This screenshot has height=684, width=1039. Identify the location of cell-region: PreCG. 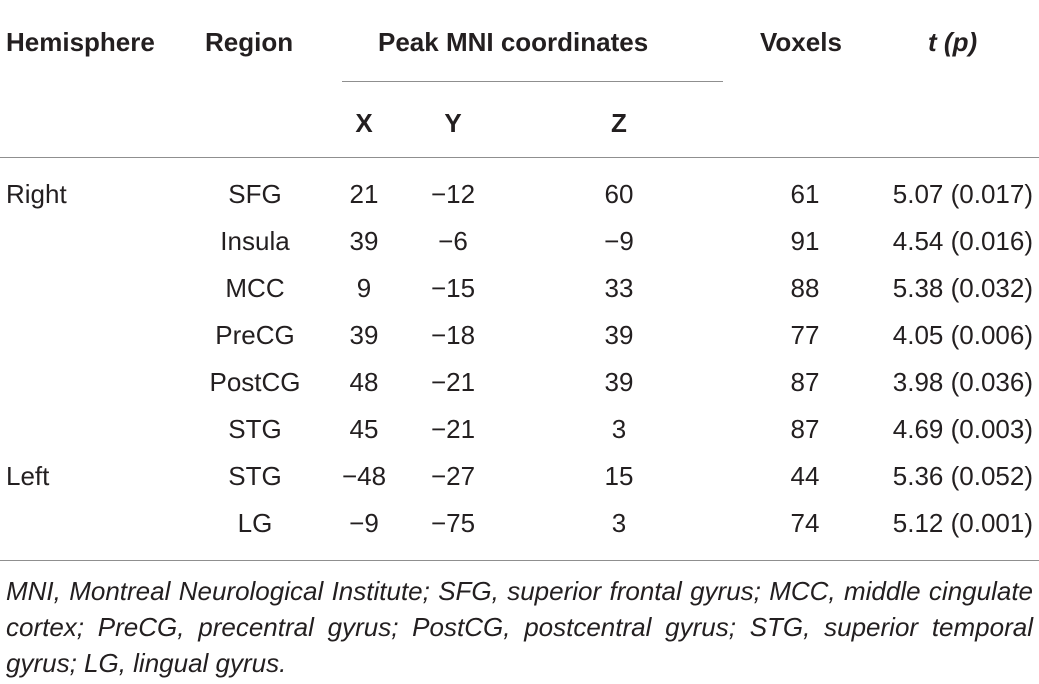
(255, 335).